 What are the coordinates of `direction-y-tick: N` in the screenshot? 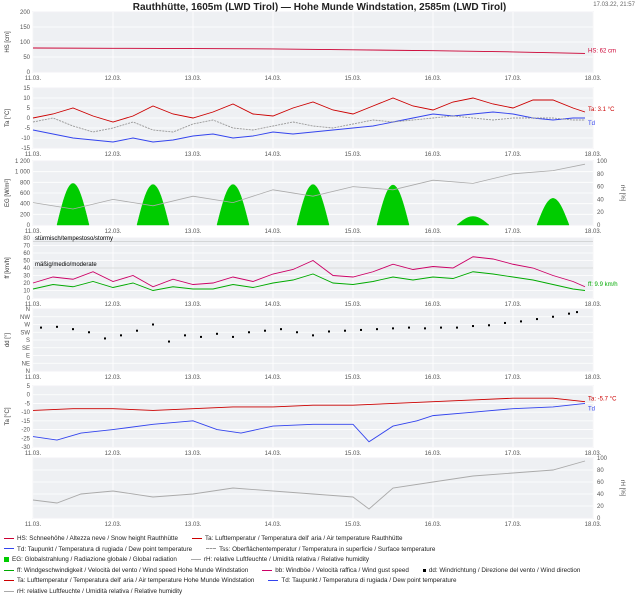 It's located at (28, 310).